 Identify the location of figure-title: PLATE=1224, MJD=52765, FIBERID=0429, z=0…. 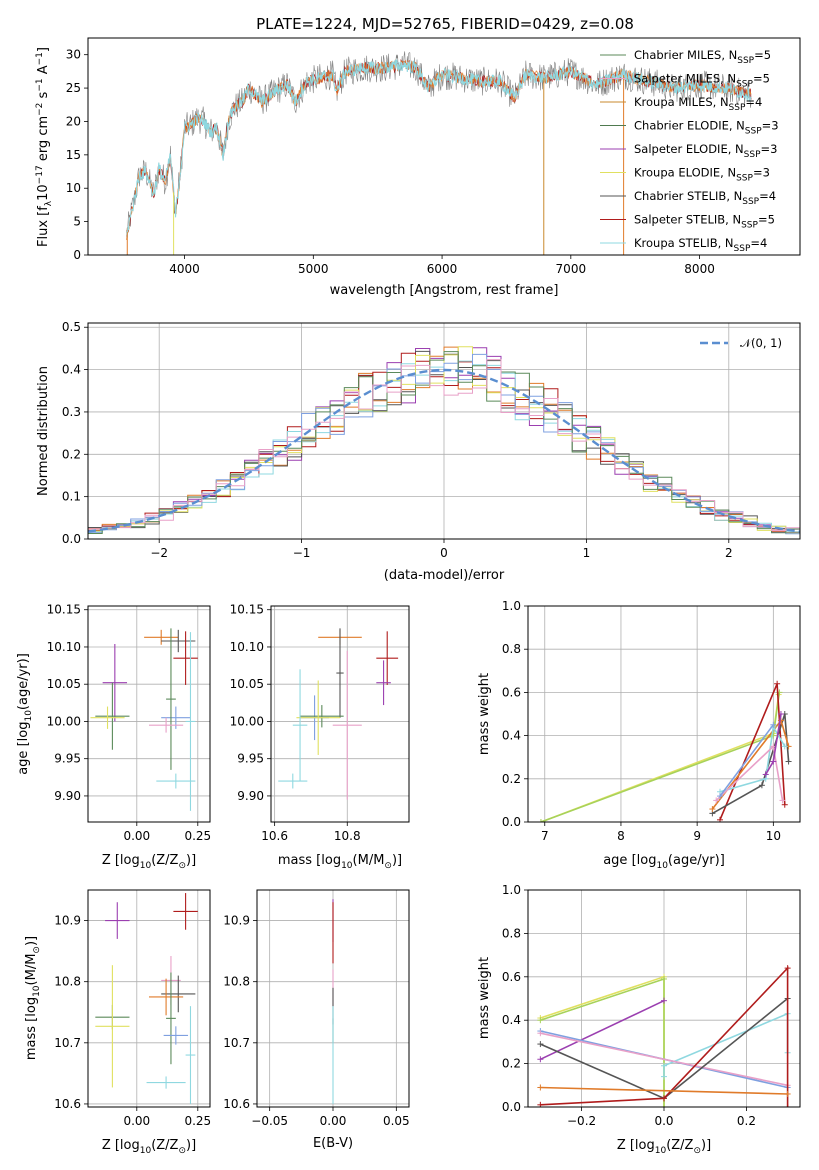
(445, 24).